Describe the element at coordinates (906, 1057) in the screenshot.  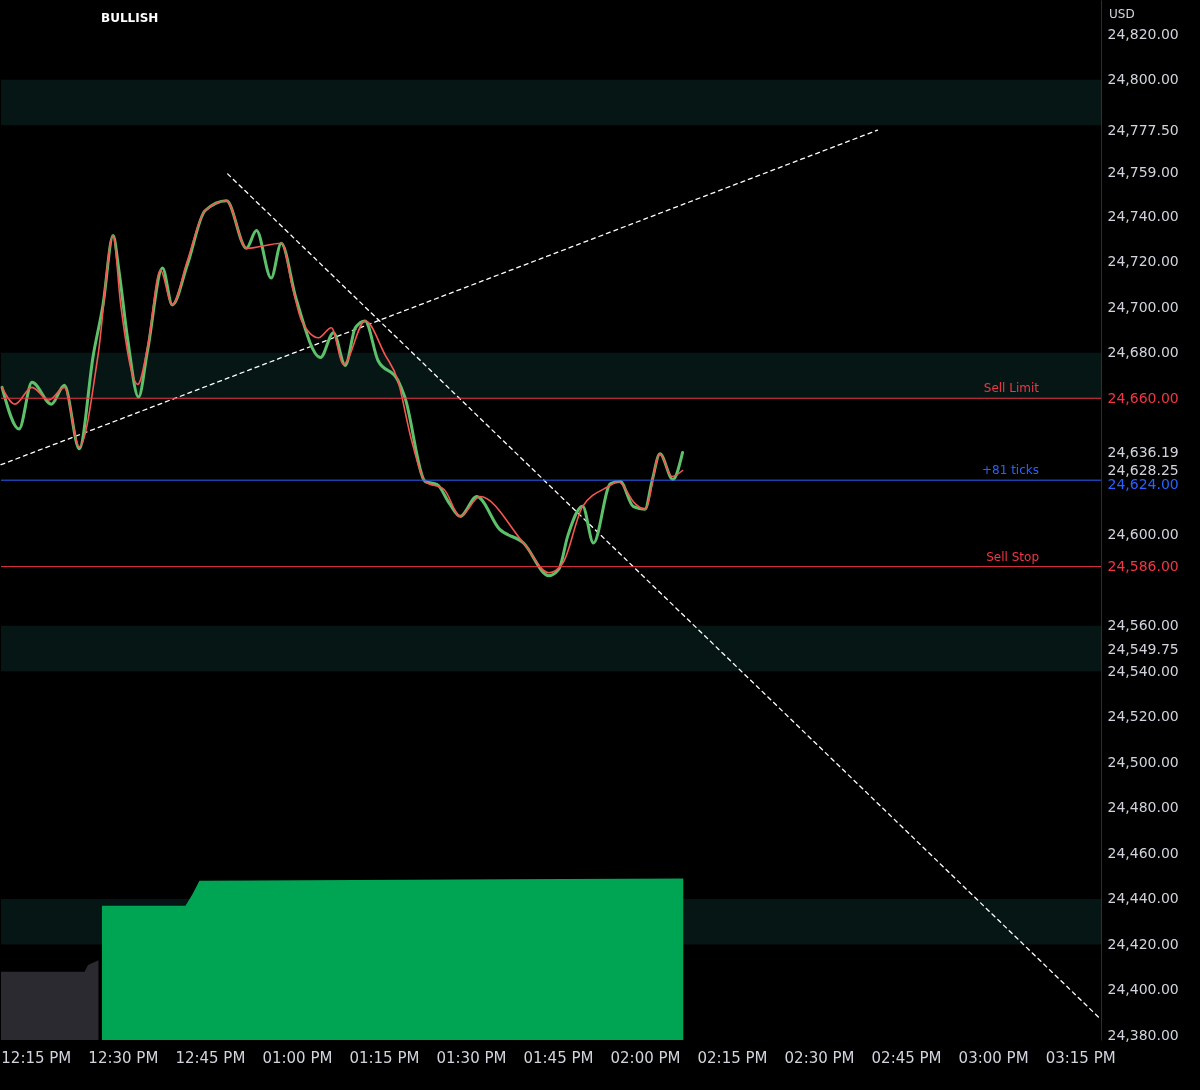
I see `x-tick-label: 02:45 PM` at that location.